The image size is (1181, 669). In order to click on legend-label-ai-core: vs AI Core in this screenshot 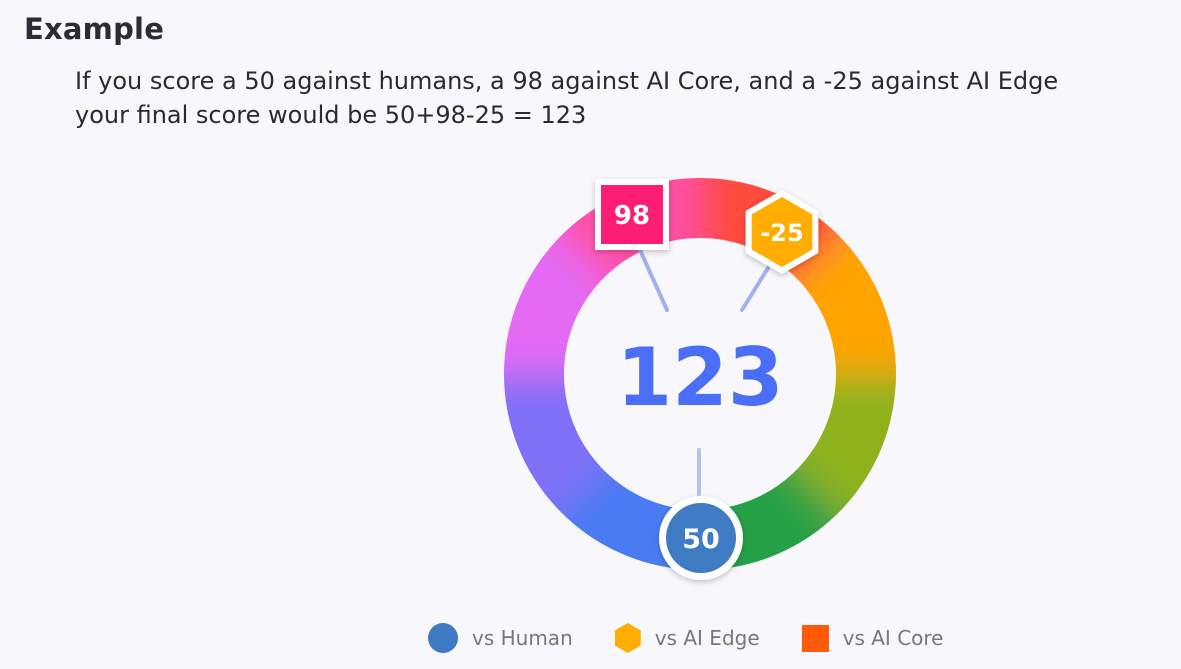, I will do `click(893, 638)`.